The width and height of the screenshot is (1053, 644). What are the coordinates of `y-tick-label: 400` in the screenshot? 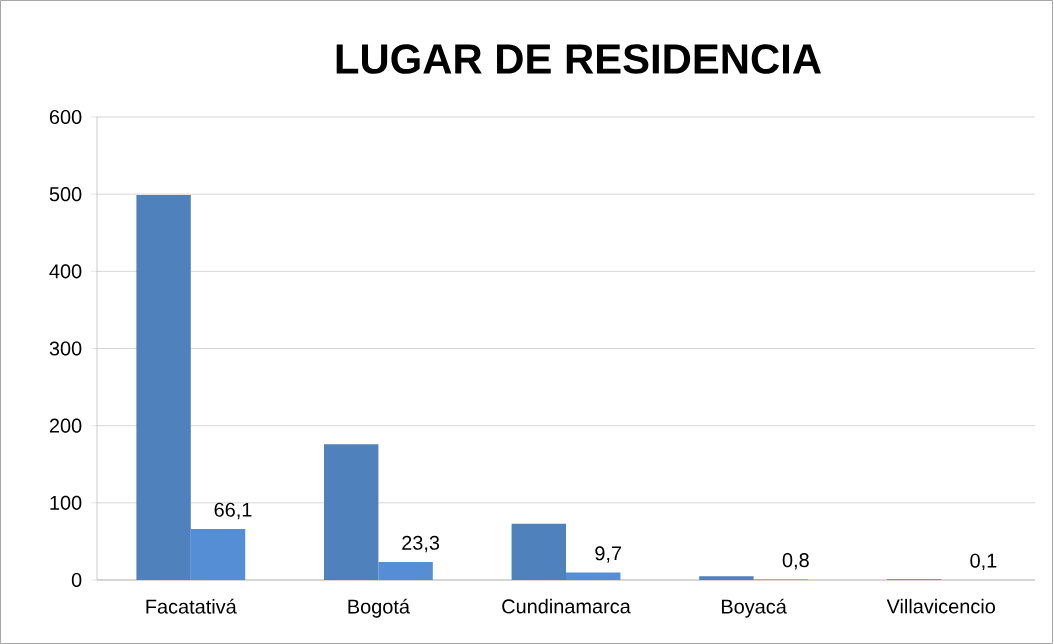 It's located at (65, 271).